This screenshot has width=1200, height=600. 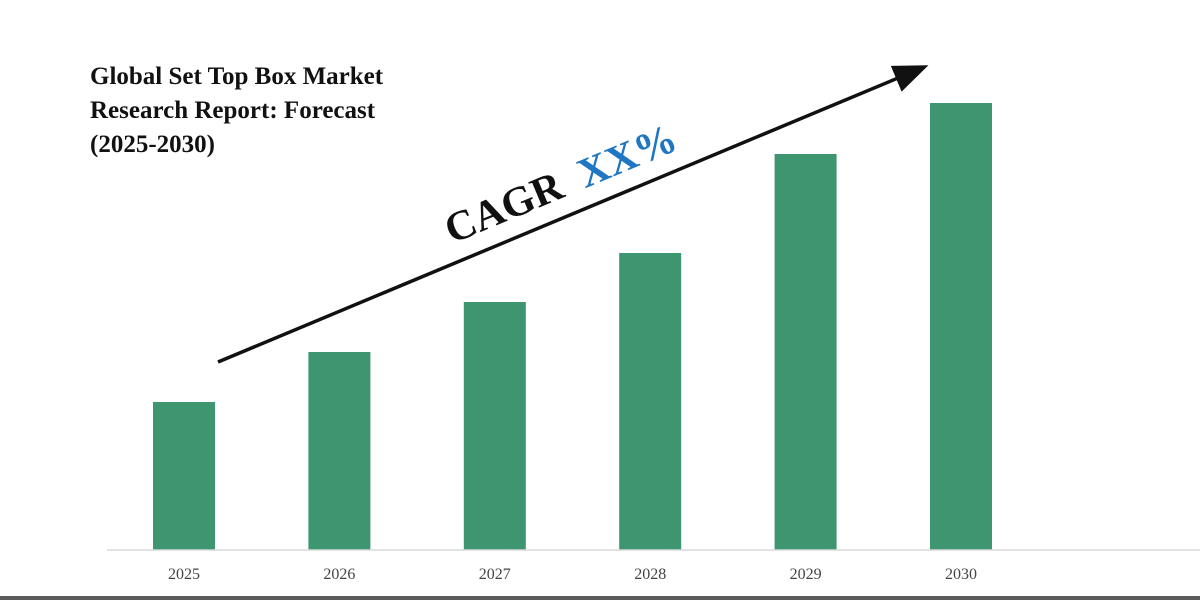 I want to click on x-tick-label-2025: 2025, so click(x=184, y=574).